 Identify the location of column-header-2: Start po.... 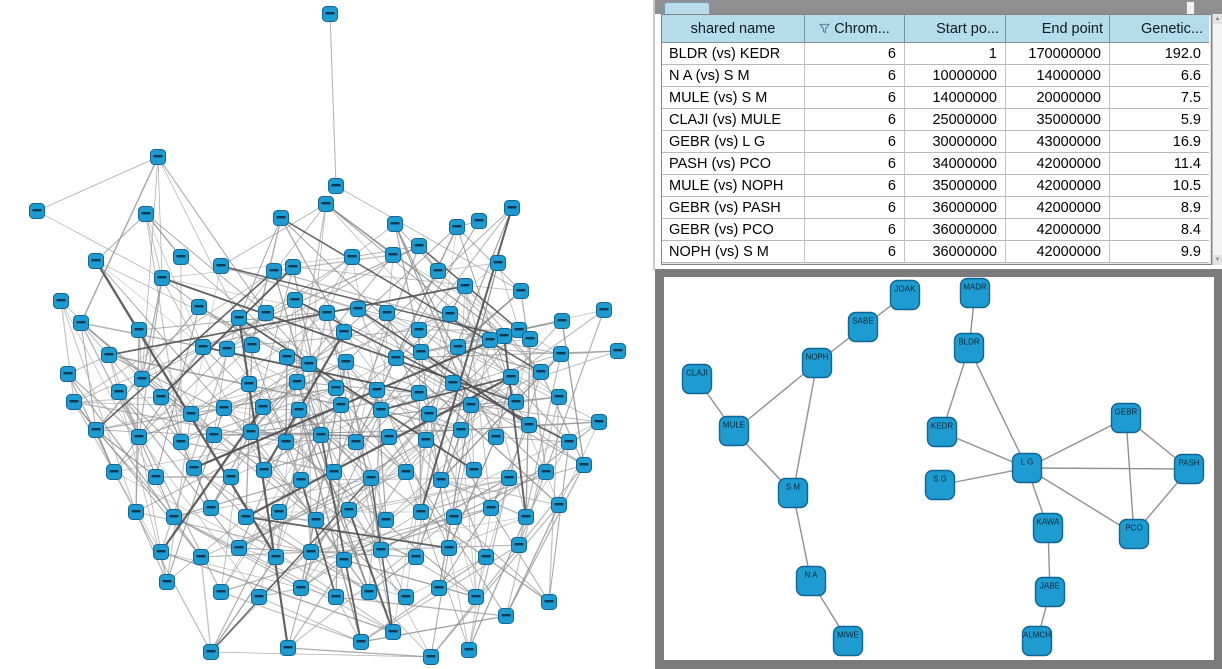
(955, 29).